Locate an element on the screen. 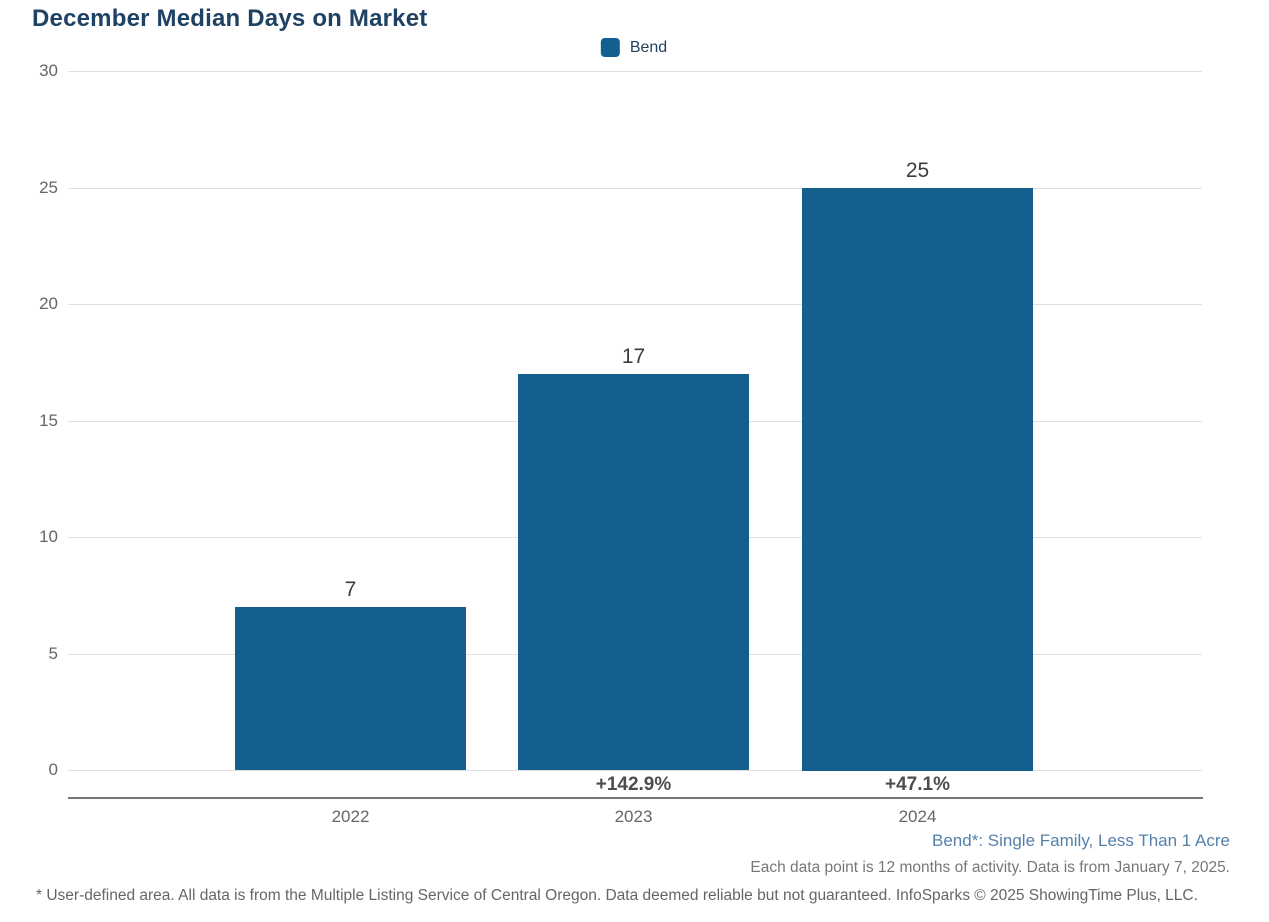 The width and height of the screenshot is (1269, 922). bar-2024 is located at coordinates (917, 479).